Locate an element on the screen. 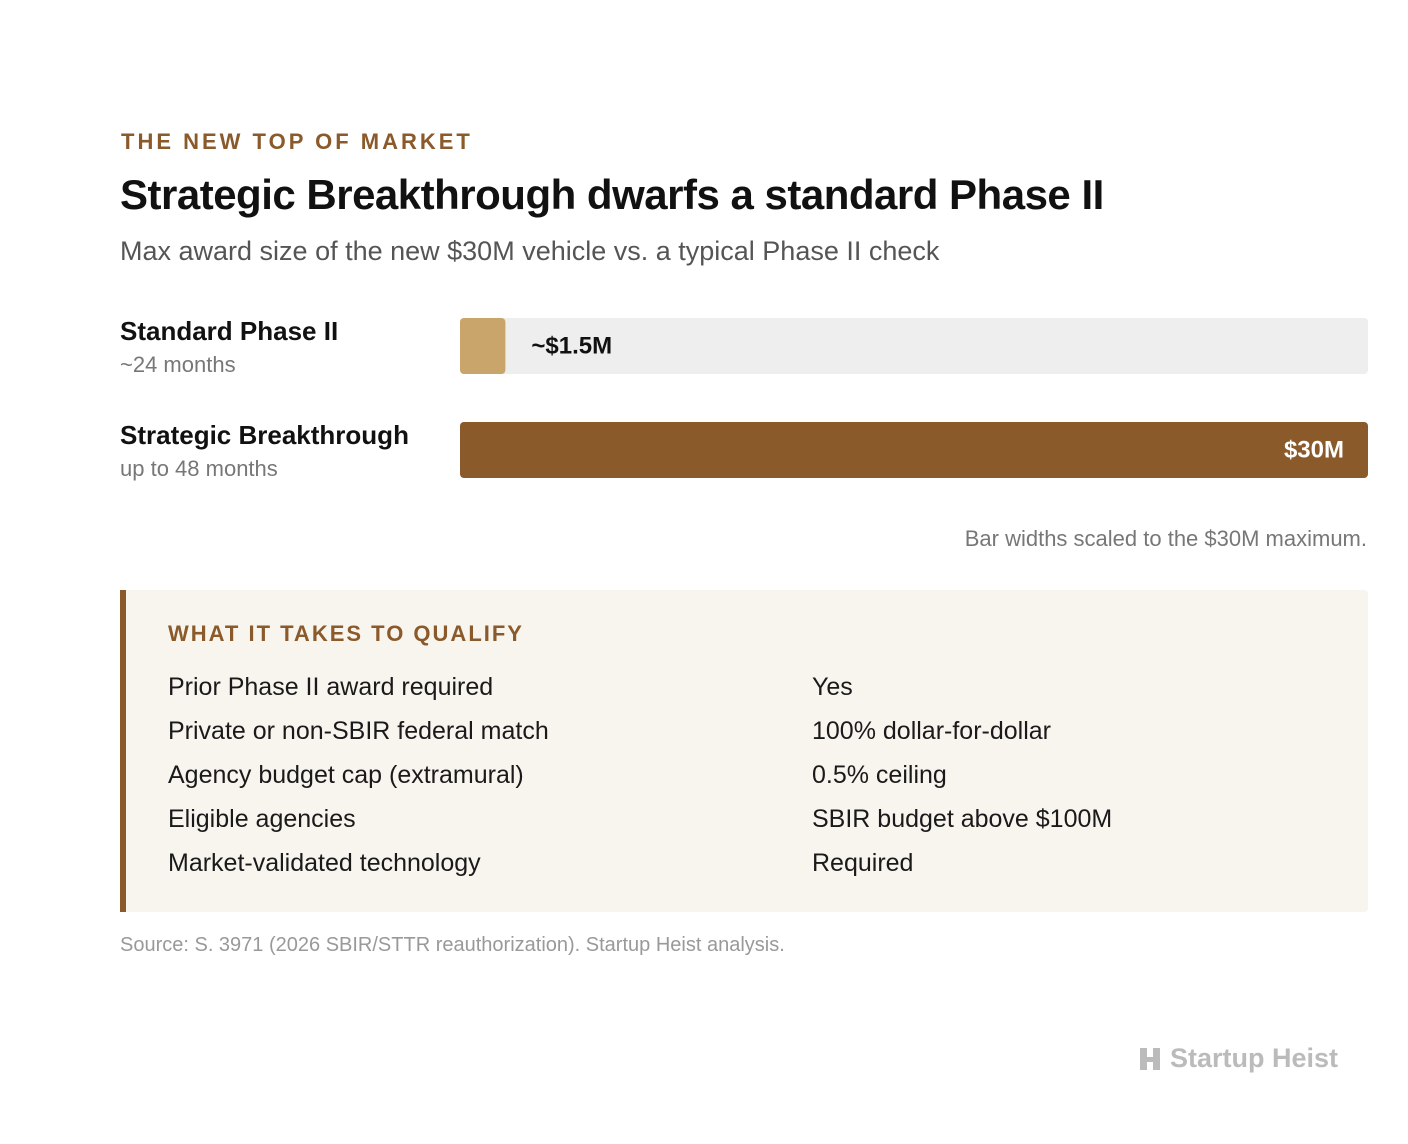  requirement: Required is located at coordinates (863, 863).